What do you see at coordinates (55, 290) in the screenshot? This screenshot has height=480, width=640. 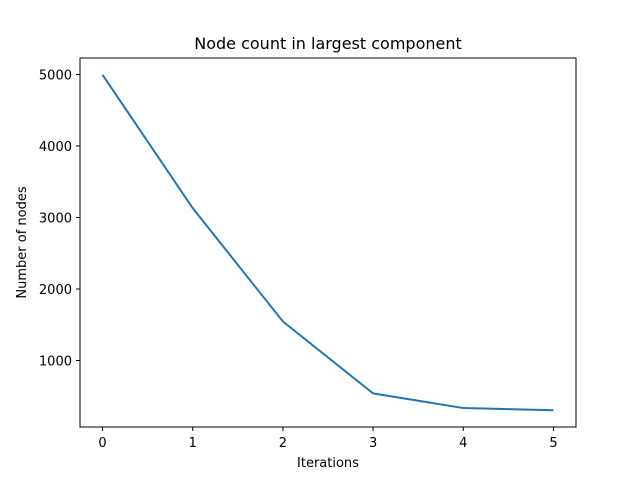 I see `y-tick-label: 2000` at bounding box center [55, 290].